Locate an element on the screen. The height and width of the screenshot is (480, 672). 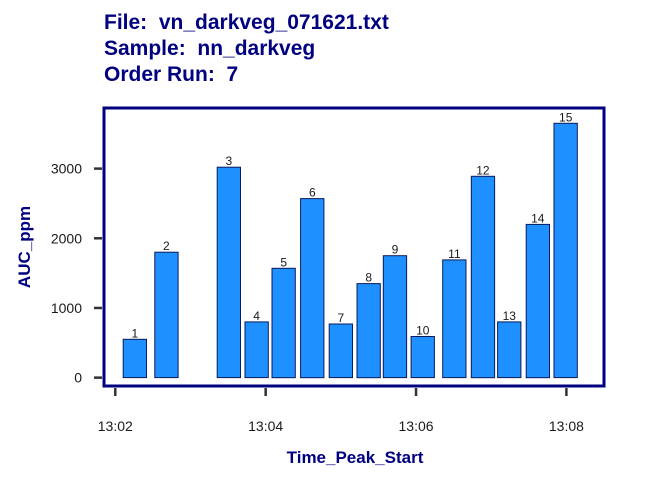
bar-label-5: 5 is located at coordinates (283, 262).